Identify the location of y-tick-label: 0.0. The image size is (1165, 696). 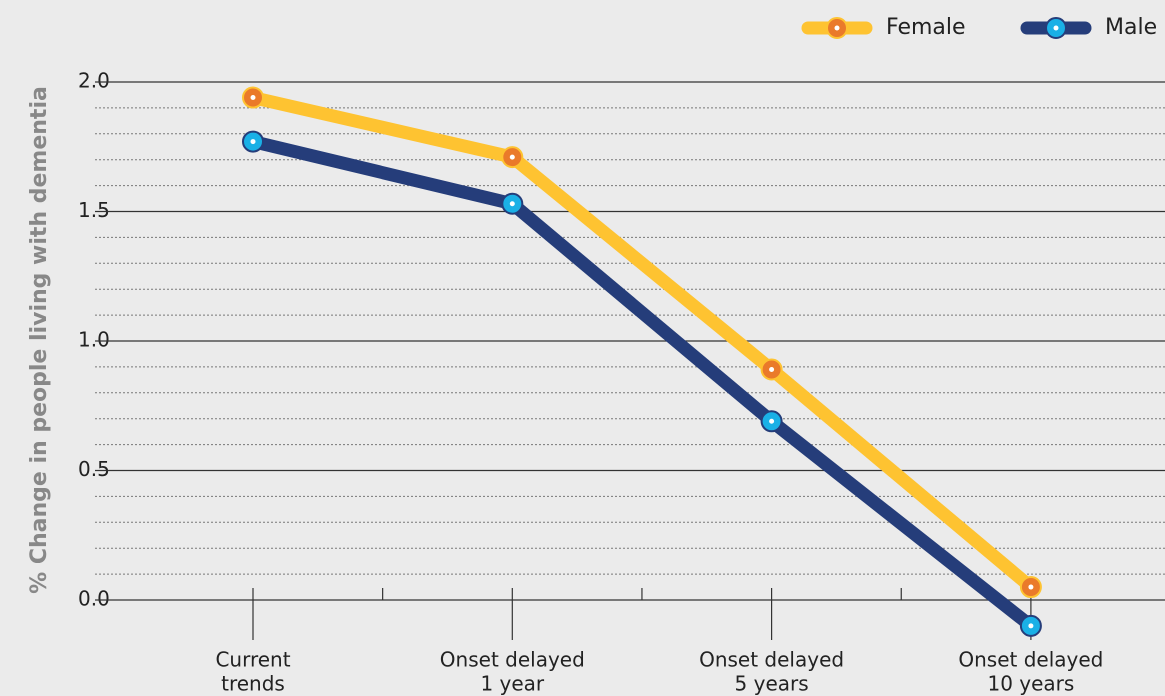
(94, 599).